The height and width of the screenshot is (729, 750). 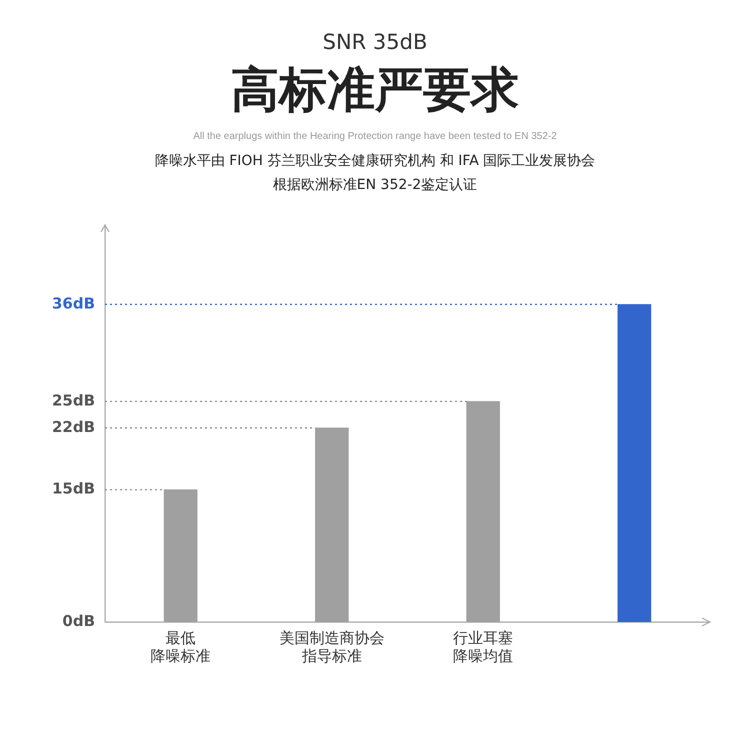 I want to click on x-tick-label: 行业耳塞降噪均值, so click(x=483, y=646).